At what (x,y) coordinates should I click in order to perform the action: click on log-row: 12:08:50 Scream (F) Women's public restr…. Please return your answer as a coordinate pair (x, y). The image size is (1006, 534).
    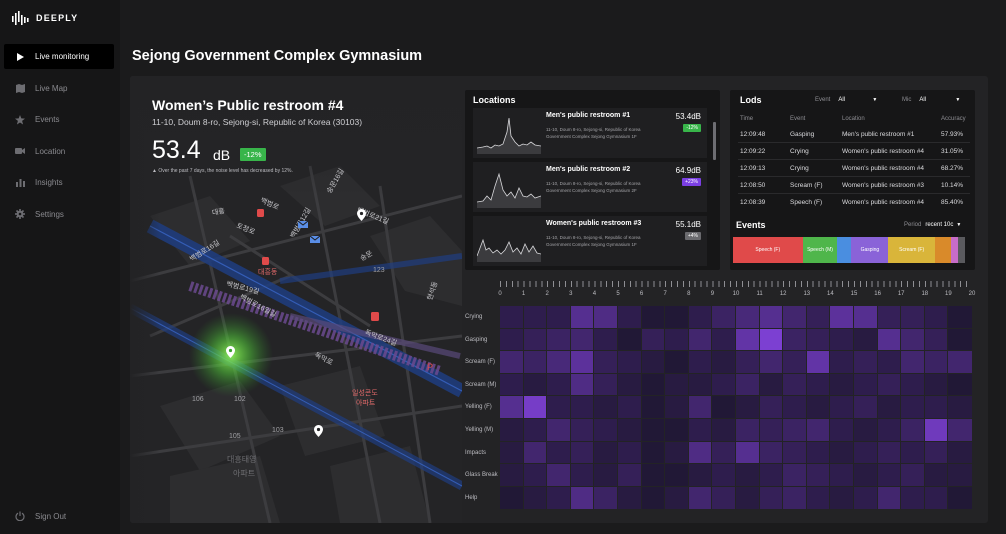
    Looking at the image, I should click on (854, 185).